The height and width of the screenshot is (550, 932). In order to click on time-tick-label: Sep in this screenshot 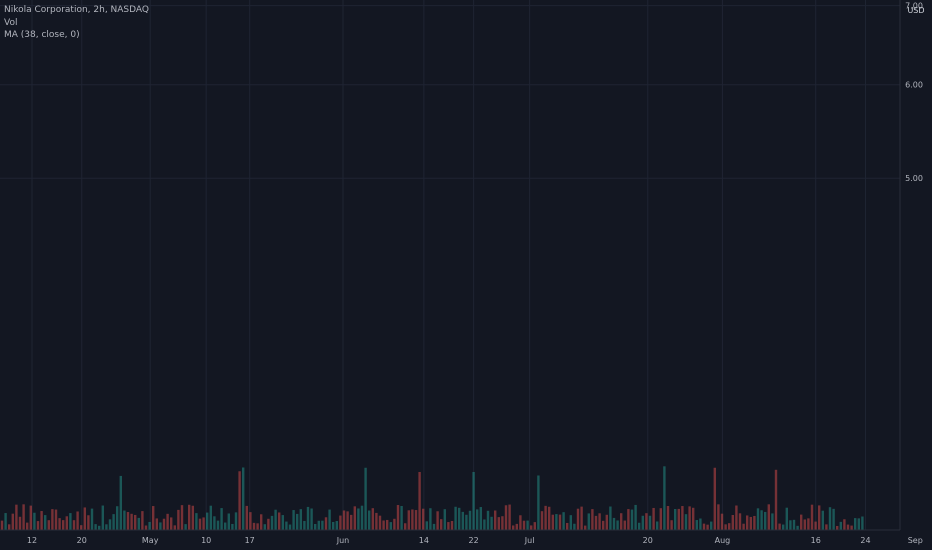, I will do `click(915, 540)`.